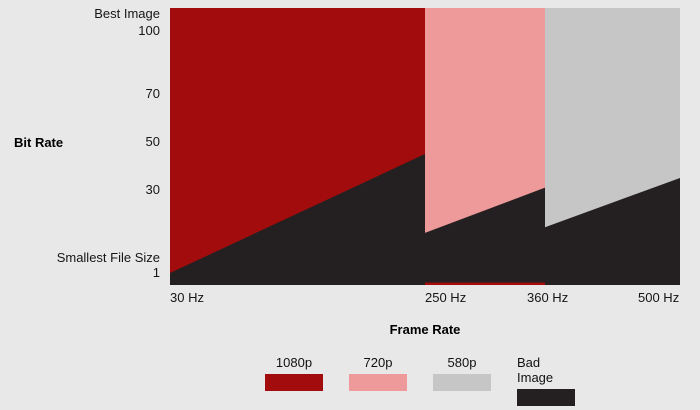 The width and height of the screenshot is (700, 410). What do you see at coordinates (446, 297) in the screenshot?
I see `x-tick-250hz: 250 Hz` at bounding box center [446, 297].